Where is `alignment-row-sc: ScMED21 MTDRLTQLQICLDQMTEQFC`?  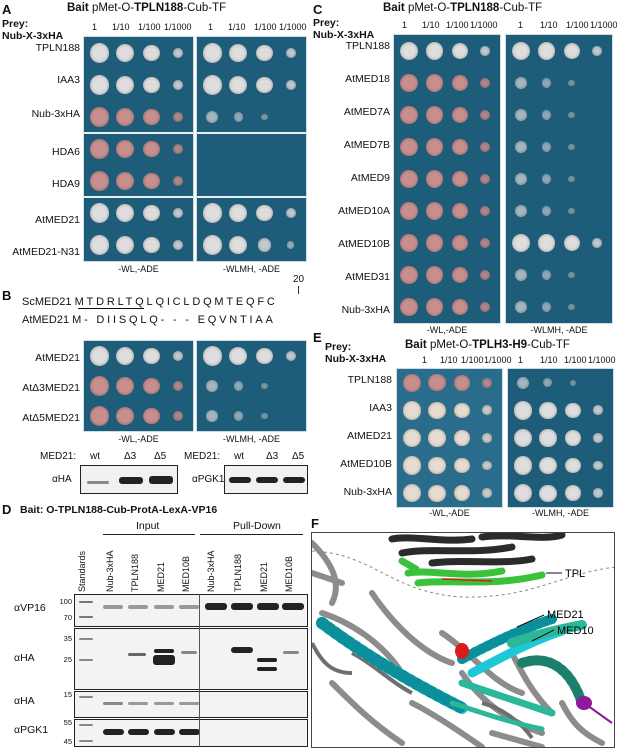 alignment-row-sc: ScMED21 MTDRLTQLQICLDQMTEQFC is located at coordinates (150, 302).